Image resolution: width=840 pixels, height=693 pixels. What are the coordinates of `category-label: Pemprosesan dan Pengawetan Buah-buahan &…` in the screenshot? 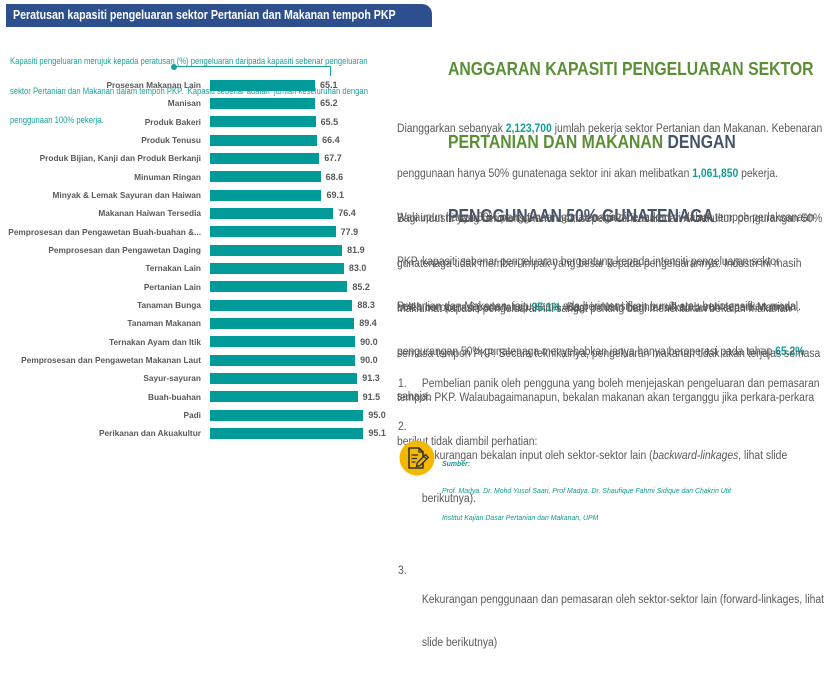 It's located at (104, 231).